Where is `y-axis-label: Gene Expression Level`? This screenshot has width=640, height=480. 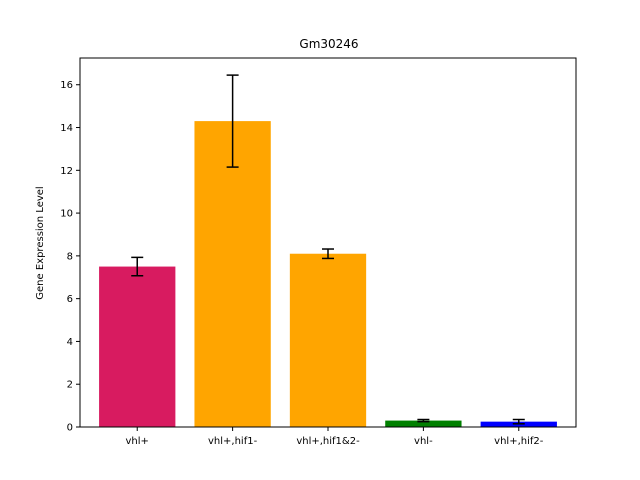 y-axis-label: Gene Expression Level is located at coordinates (40, 242).